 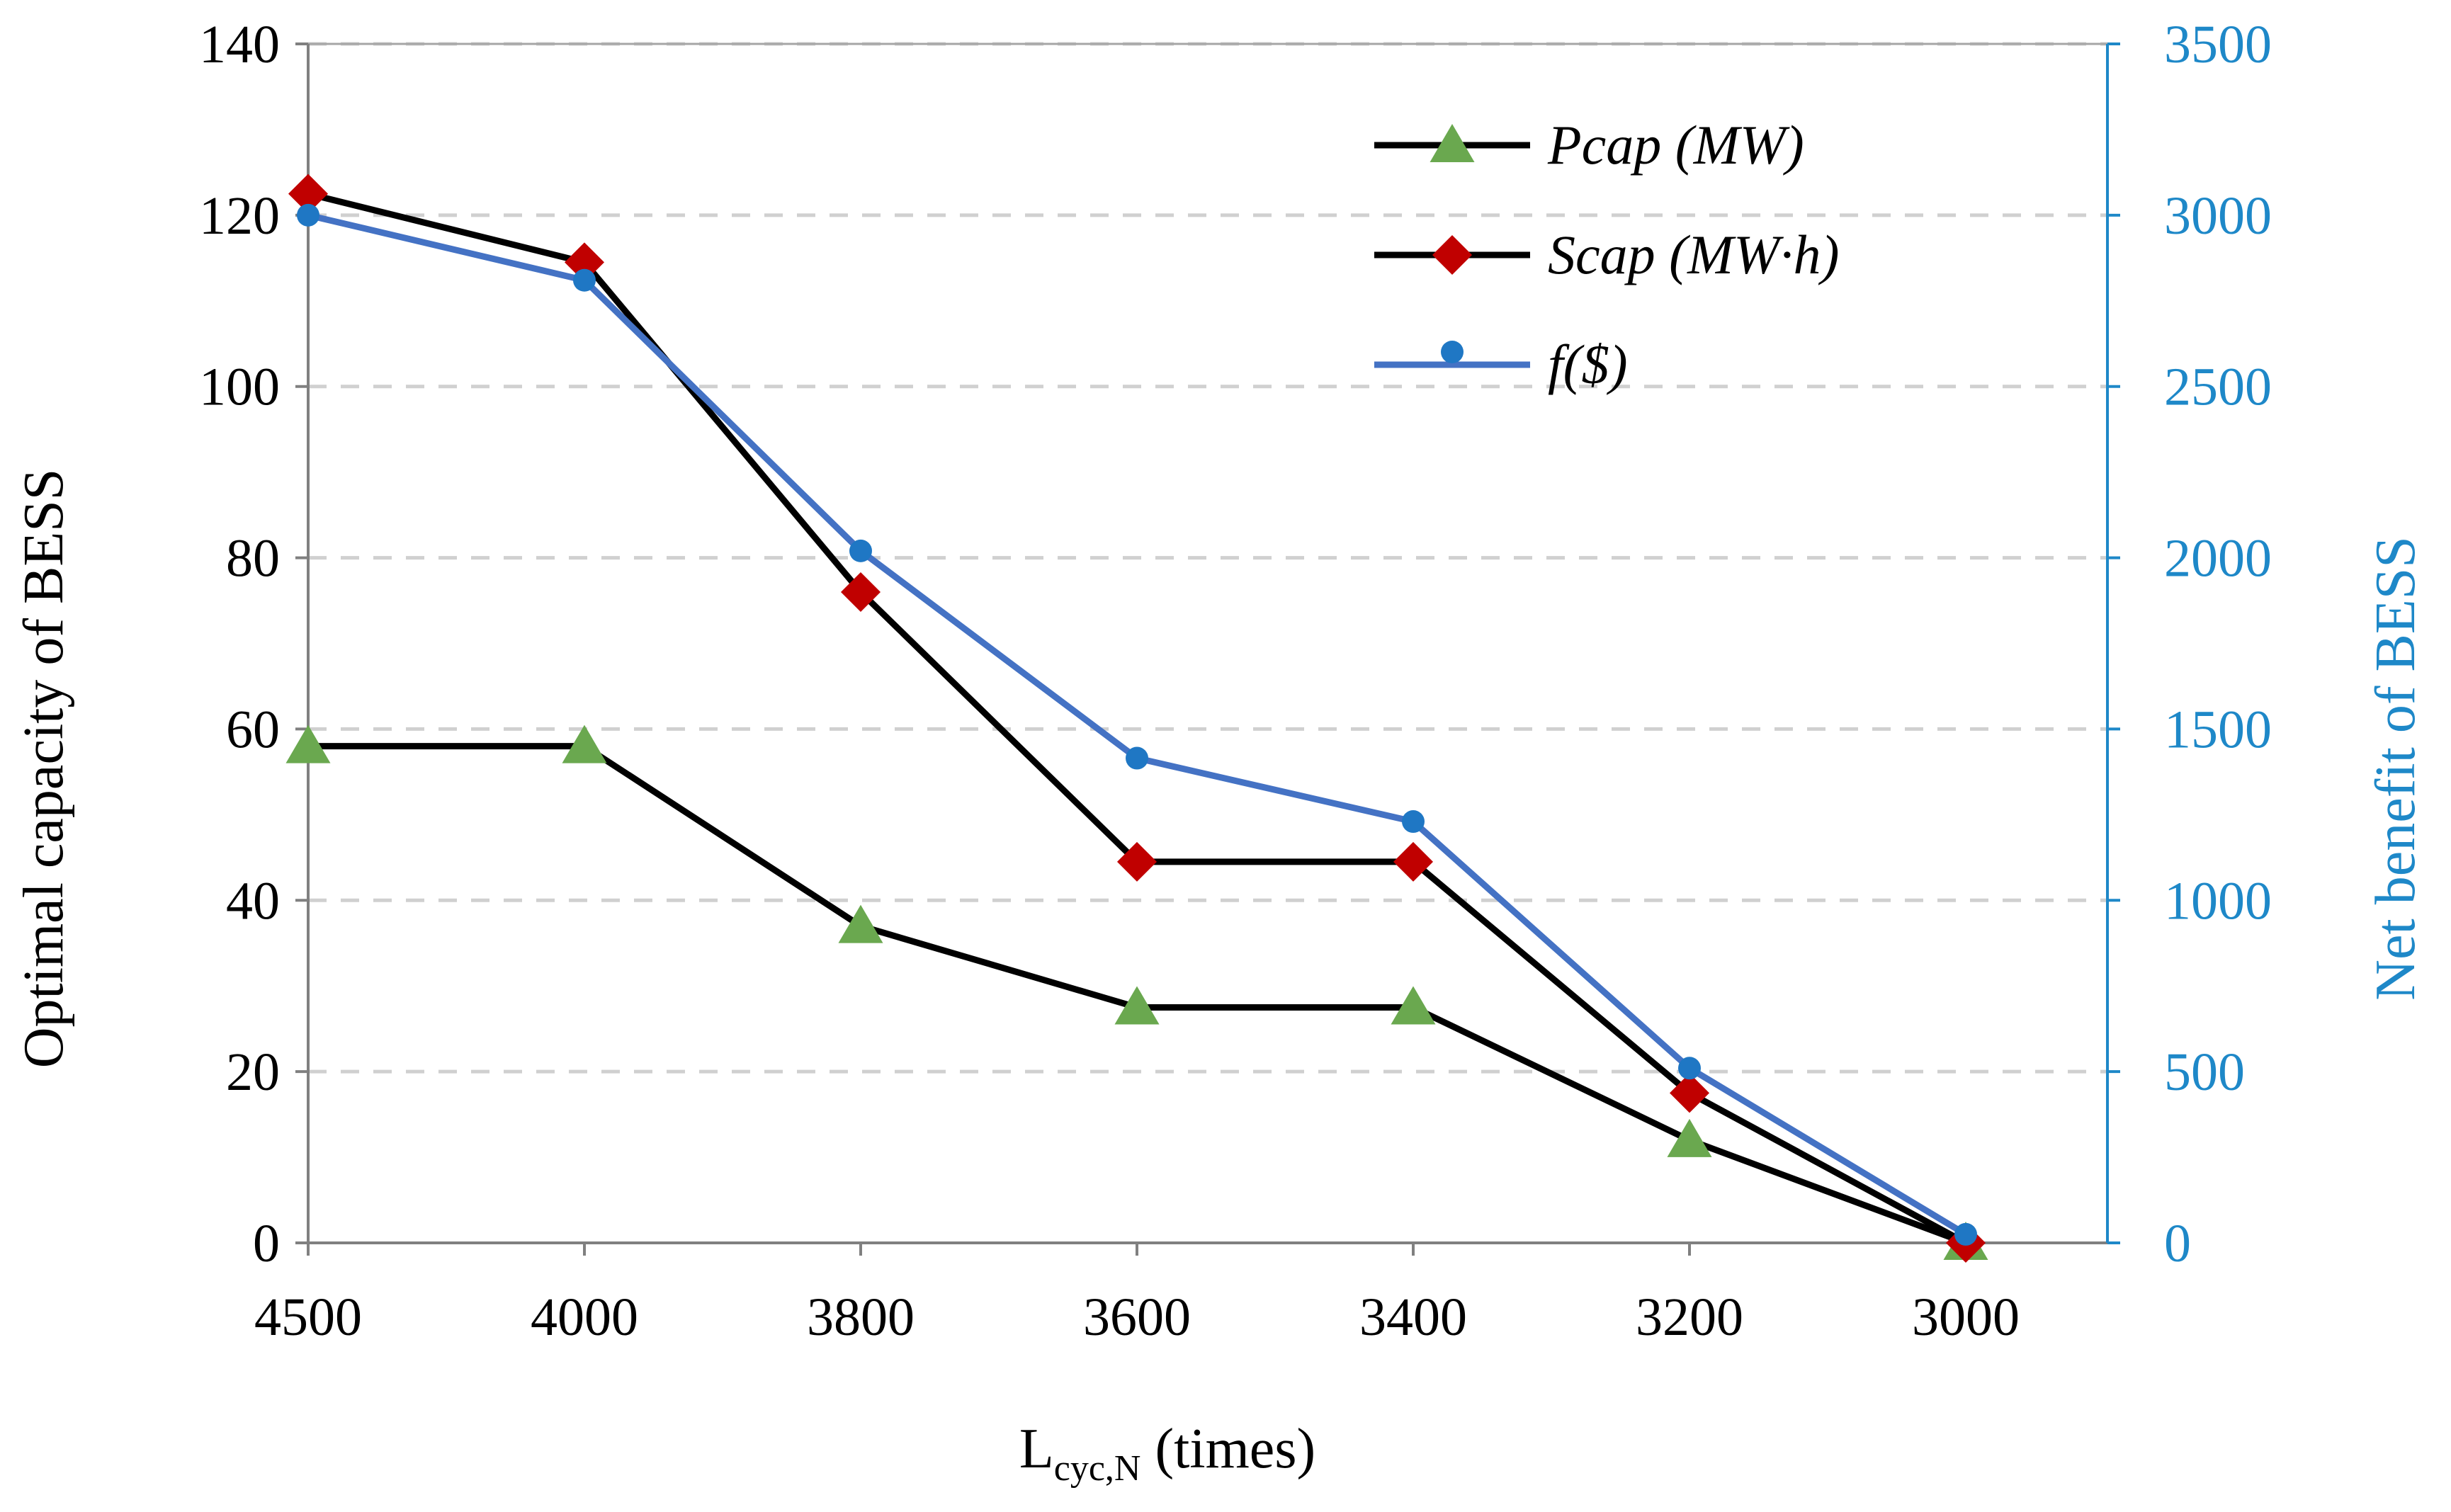 I want to click on x-axis-title: Lcyc,N (times), so click(x=1167, y=1453).